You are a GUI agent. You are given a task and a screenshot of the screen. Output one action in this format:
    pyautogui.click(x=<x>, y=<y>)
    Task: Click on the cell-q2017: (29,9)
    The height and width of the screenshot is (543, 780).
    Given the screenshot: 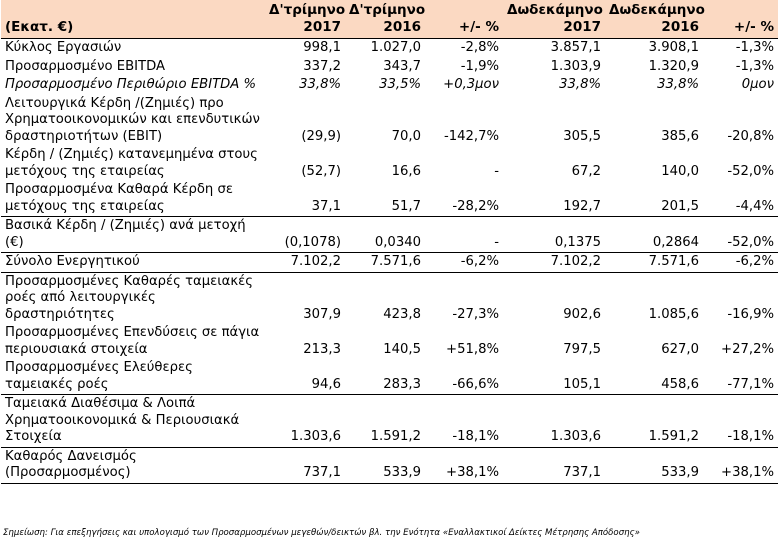 What is the action you would take?
    pyautogui.click(x=321, y=136)
    